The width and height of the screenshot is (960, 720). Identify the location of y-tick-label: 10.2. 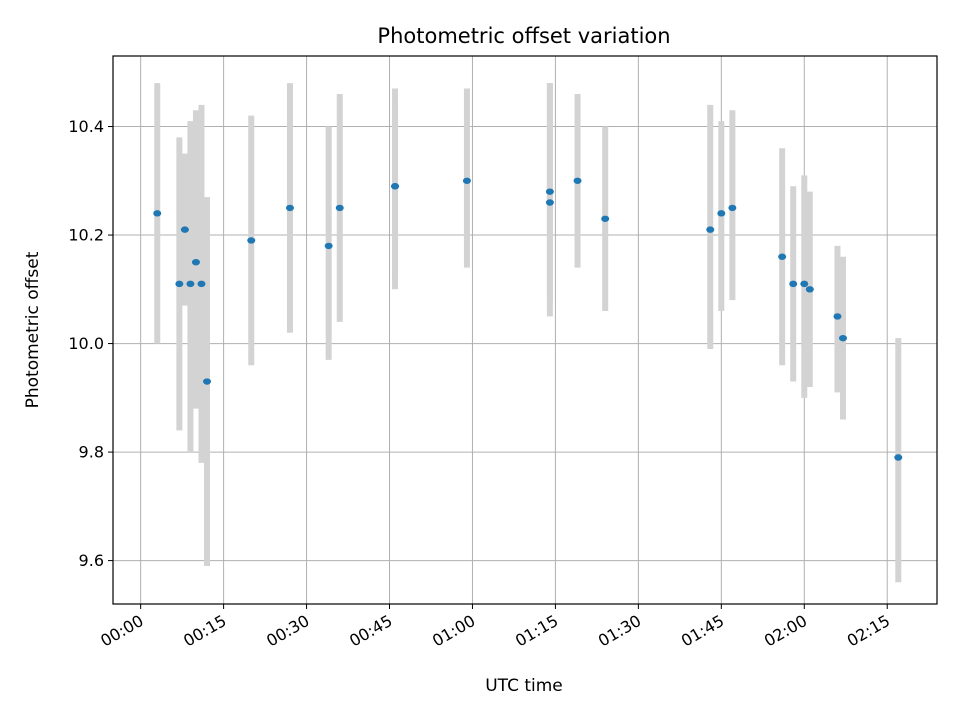
(86, 235).